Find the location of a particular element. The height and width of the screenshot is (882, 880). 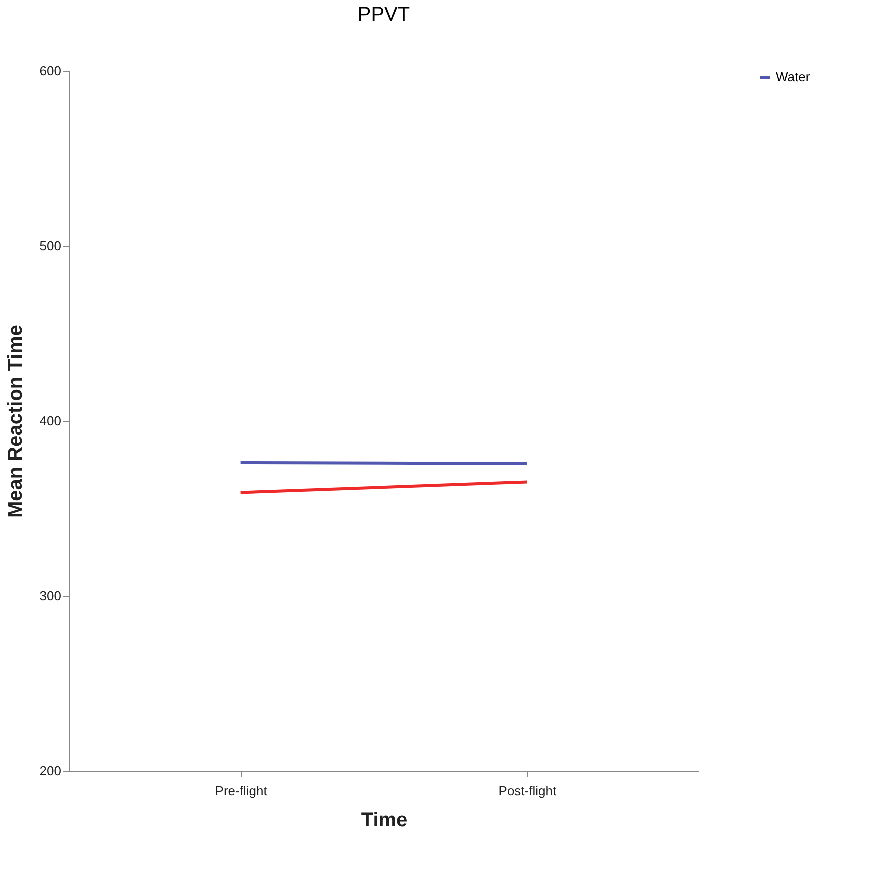

y-tick-label: 200 is located at coordinates (51, 771).